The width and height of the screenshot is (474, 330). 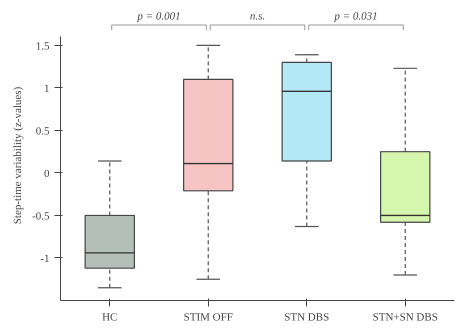 What do you see at coordinates (45, 258) in the screenshot?
I see `y-tick-label: -1` at bounding box center [45, 258].